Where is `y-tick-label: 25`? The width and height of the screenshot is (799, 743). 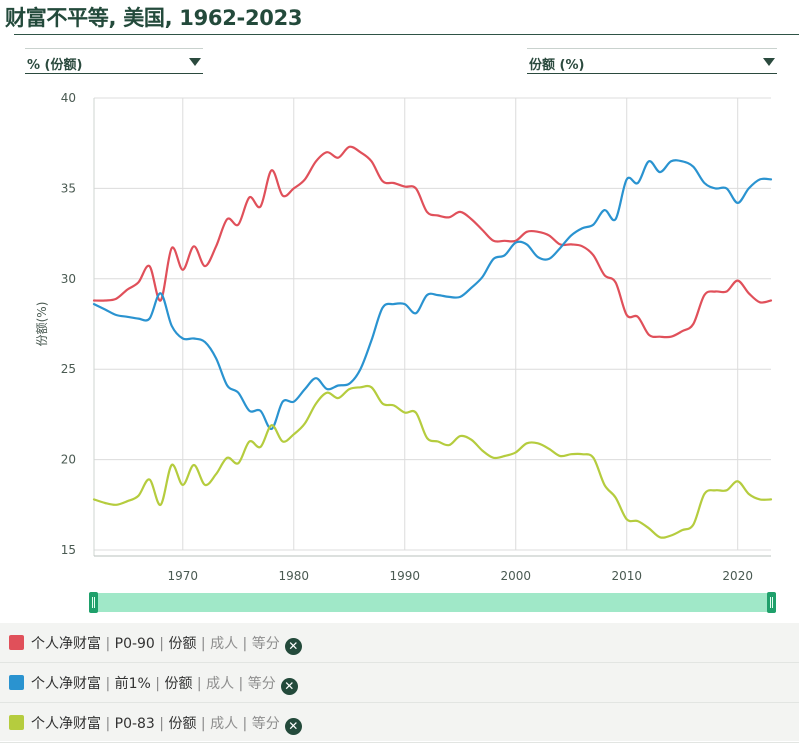
y-tick-label: 25 is located at coordinates (68, 369).